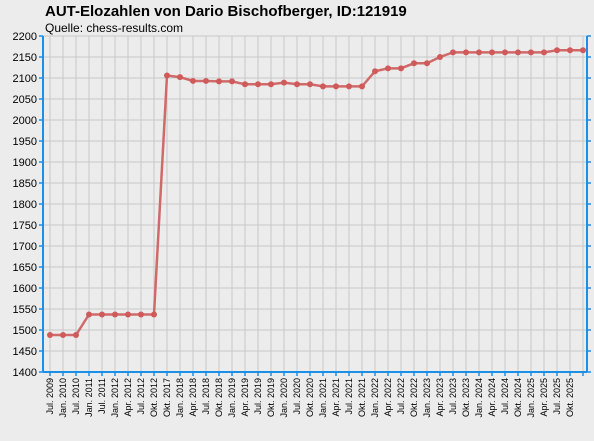 The image size is (594, 441). What do you see at coordinates (492, 397) in the screenshot?
I see `x-tick-label: Apr. 2024` at bounding box center [492, 397].